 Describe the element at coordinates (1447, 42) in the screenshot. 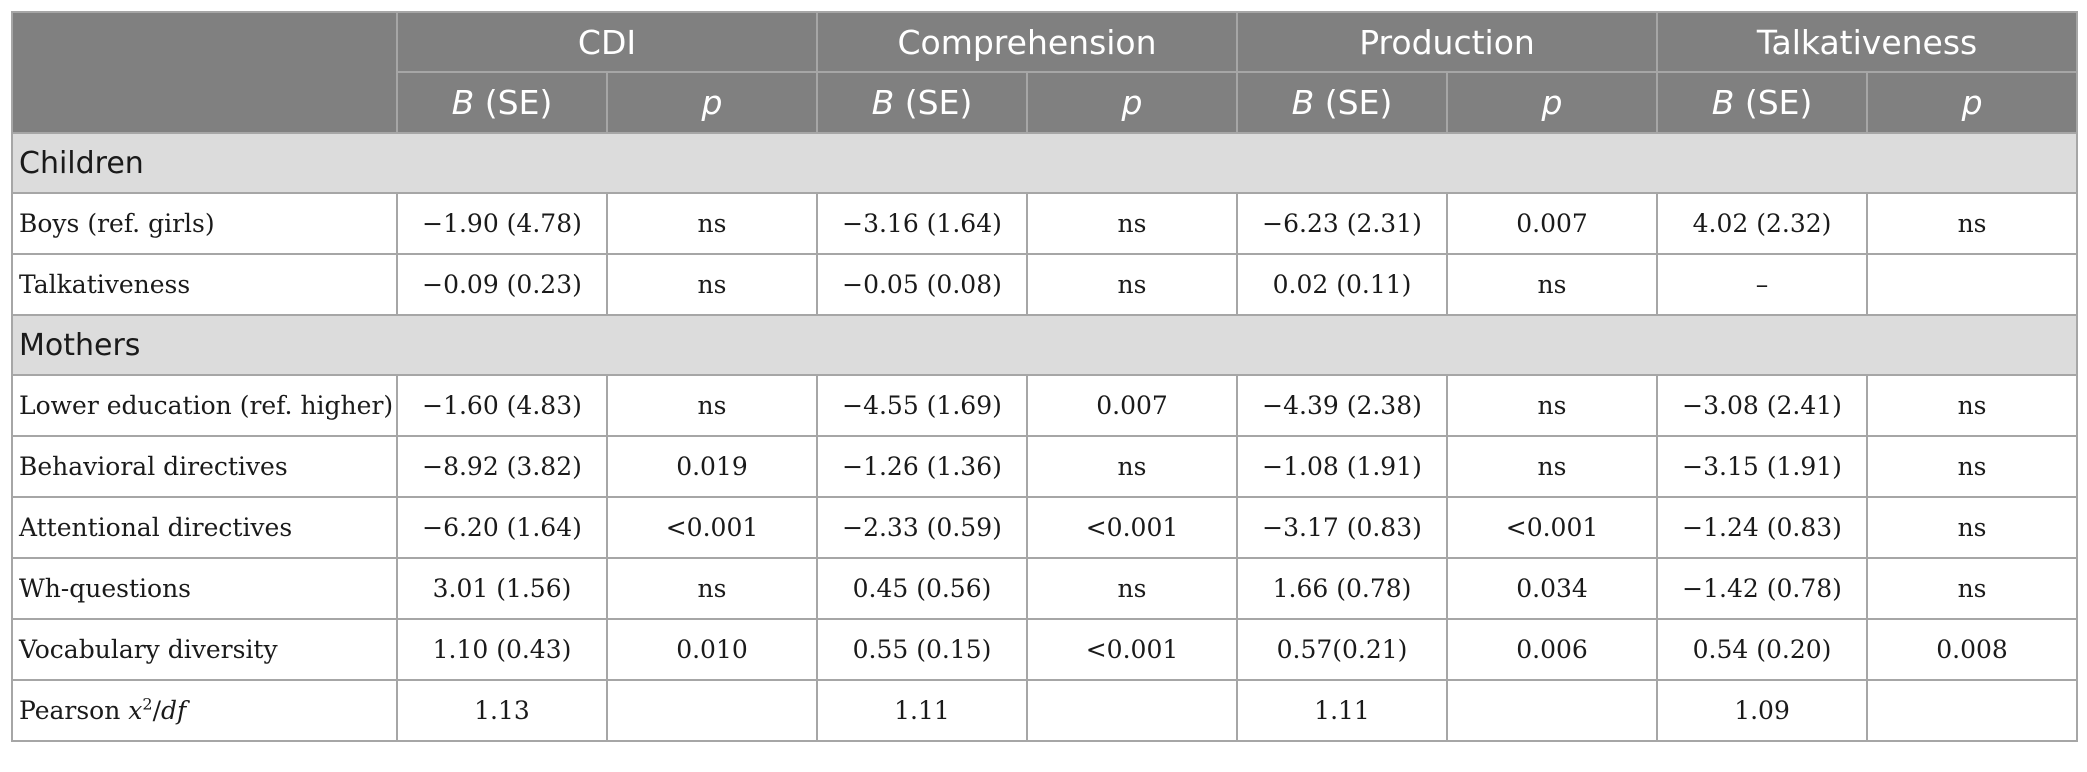

I see `header-production: Production` at that location.